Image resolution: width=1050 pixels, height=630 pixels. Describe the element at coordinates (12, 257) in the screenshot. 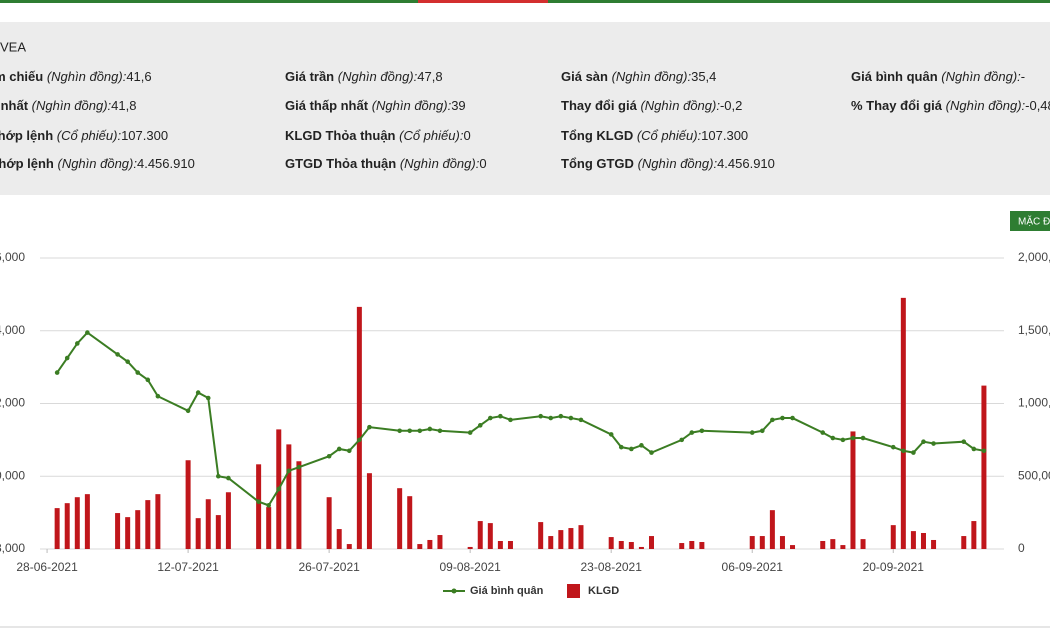

I see `y-tick-label: 46,000` at that location.